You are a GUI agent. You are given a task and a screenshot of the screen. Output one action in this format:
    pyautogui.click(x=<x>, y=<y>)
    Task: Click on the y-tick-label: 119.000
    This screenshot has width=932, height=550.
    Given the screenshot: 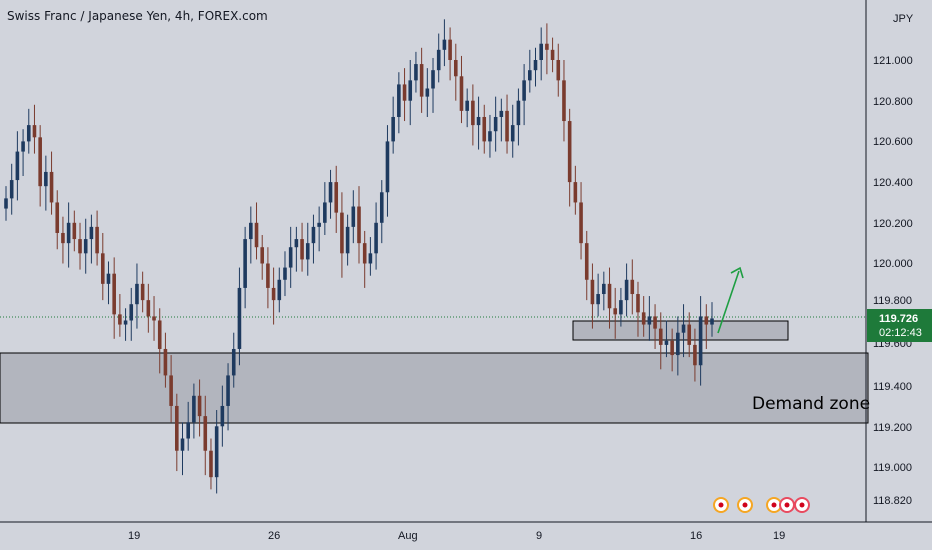 What is the action you would take?
    pyautogui.click(x=892, y=468)
    